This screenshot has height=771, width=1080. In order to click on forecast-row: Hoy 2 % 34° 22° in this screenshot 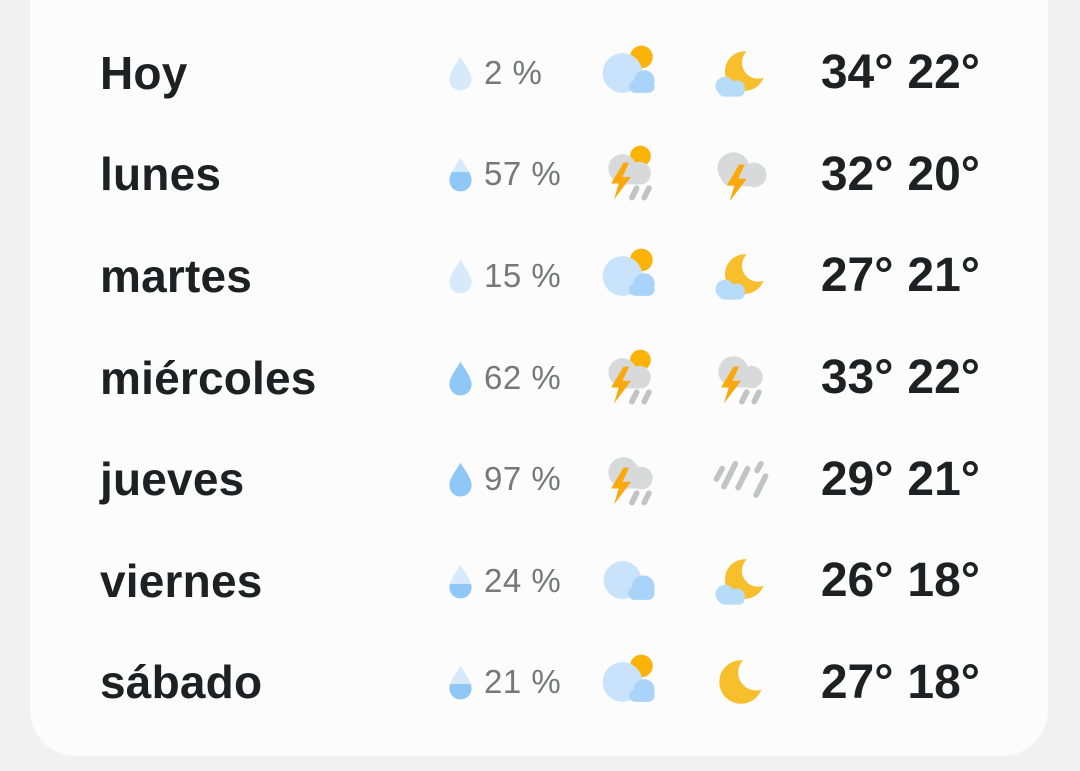, I will do `click(539, 73)`.